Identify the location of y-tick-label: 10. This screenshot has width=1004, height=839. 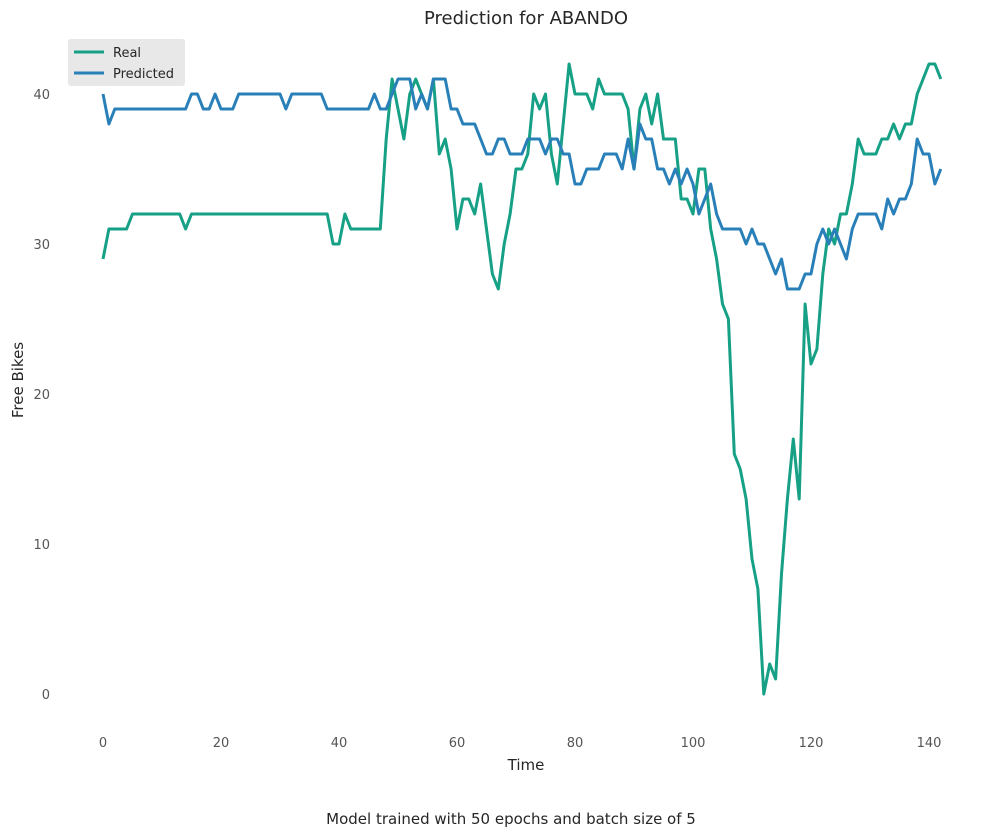
(41, 545).